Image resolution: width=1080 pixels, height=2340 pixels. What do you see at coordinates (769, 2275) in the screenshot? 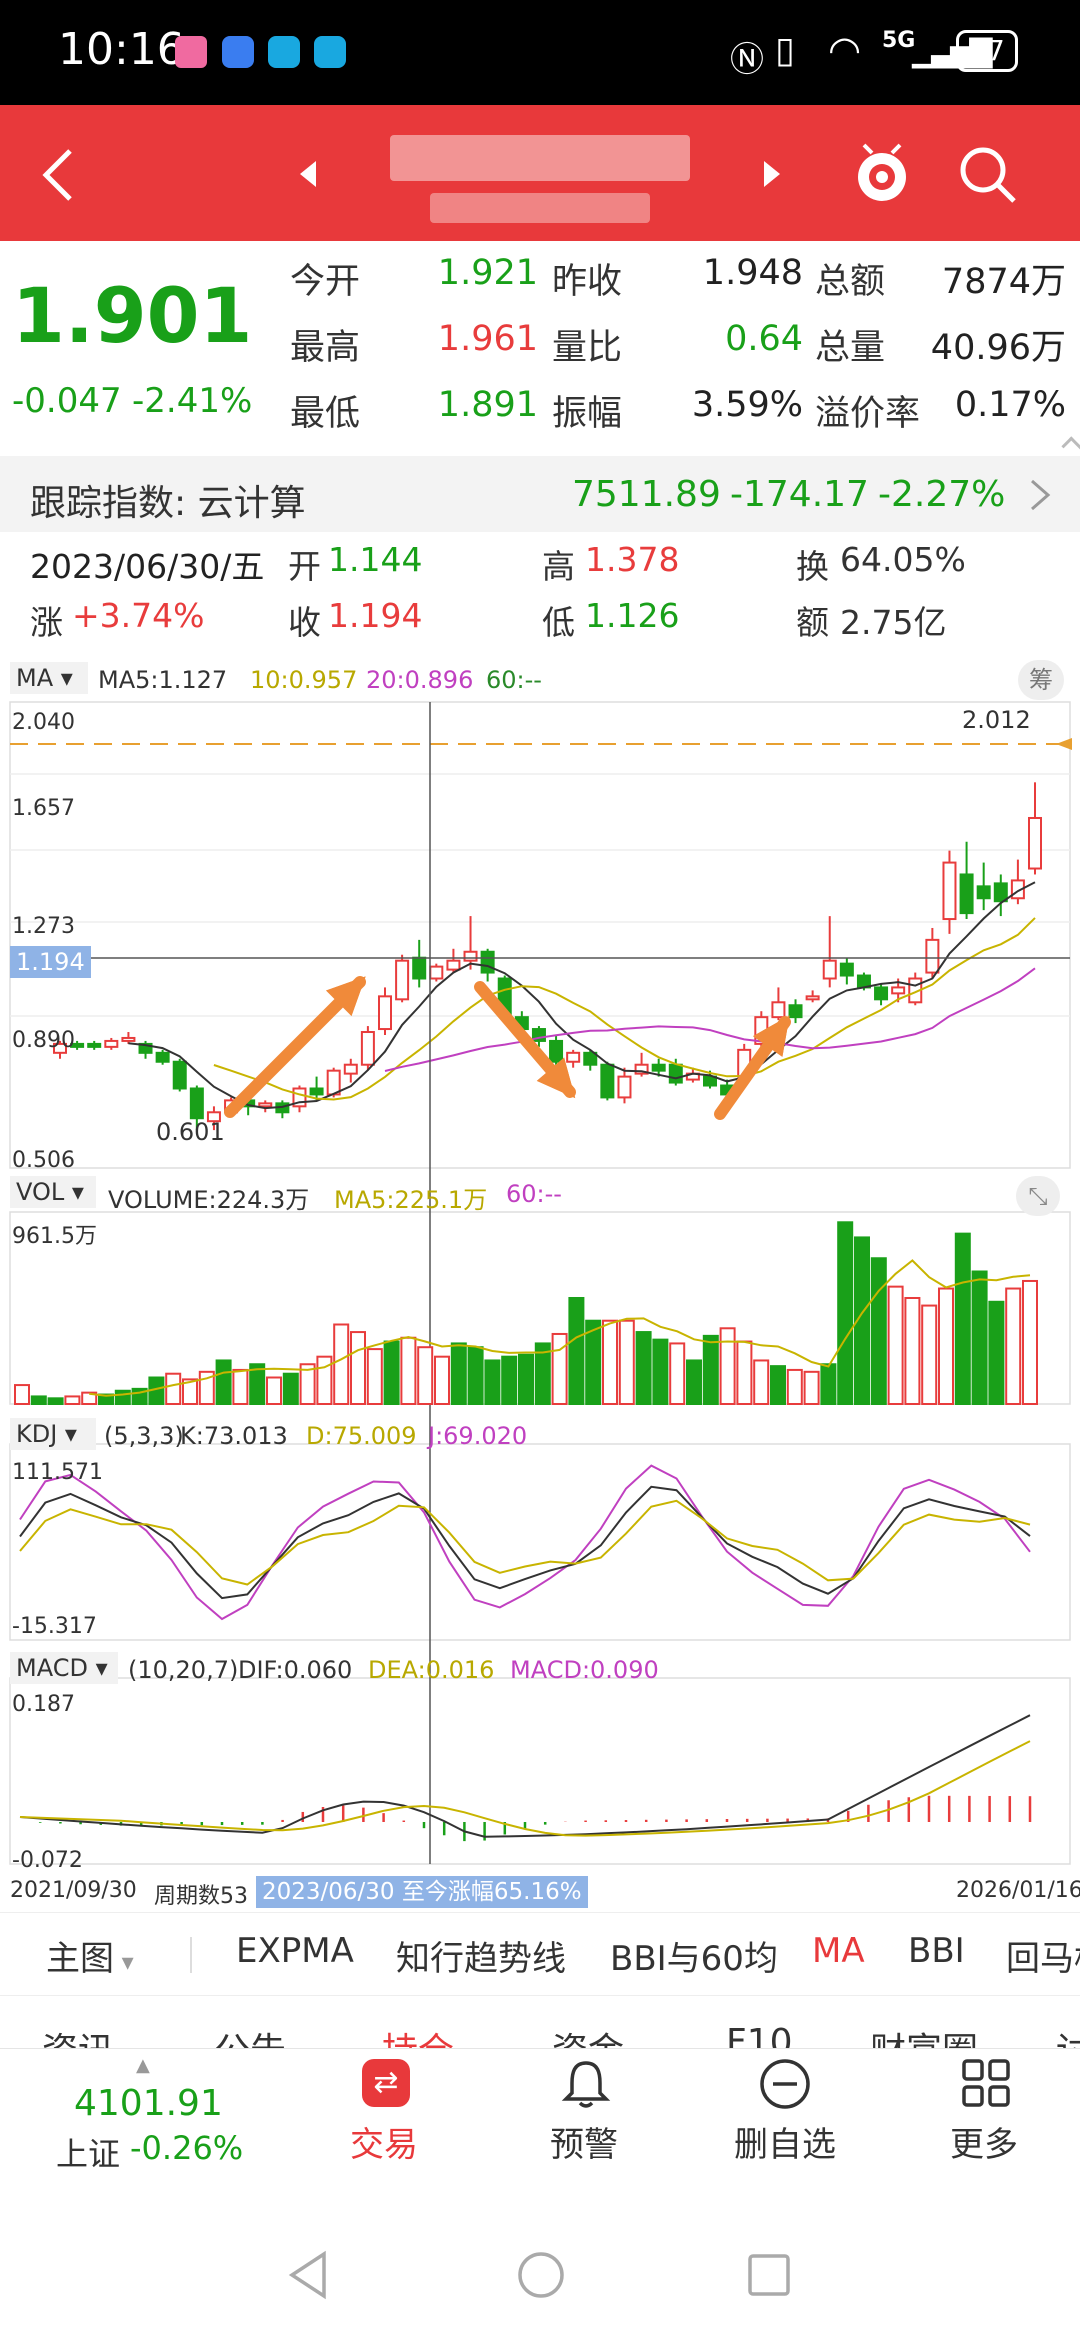
I see `nav-recents-icon` at bounding box center [769, 2275].